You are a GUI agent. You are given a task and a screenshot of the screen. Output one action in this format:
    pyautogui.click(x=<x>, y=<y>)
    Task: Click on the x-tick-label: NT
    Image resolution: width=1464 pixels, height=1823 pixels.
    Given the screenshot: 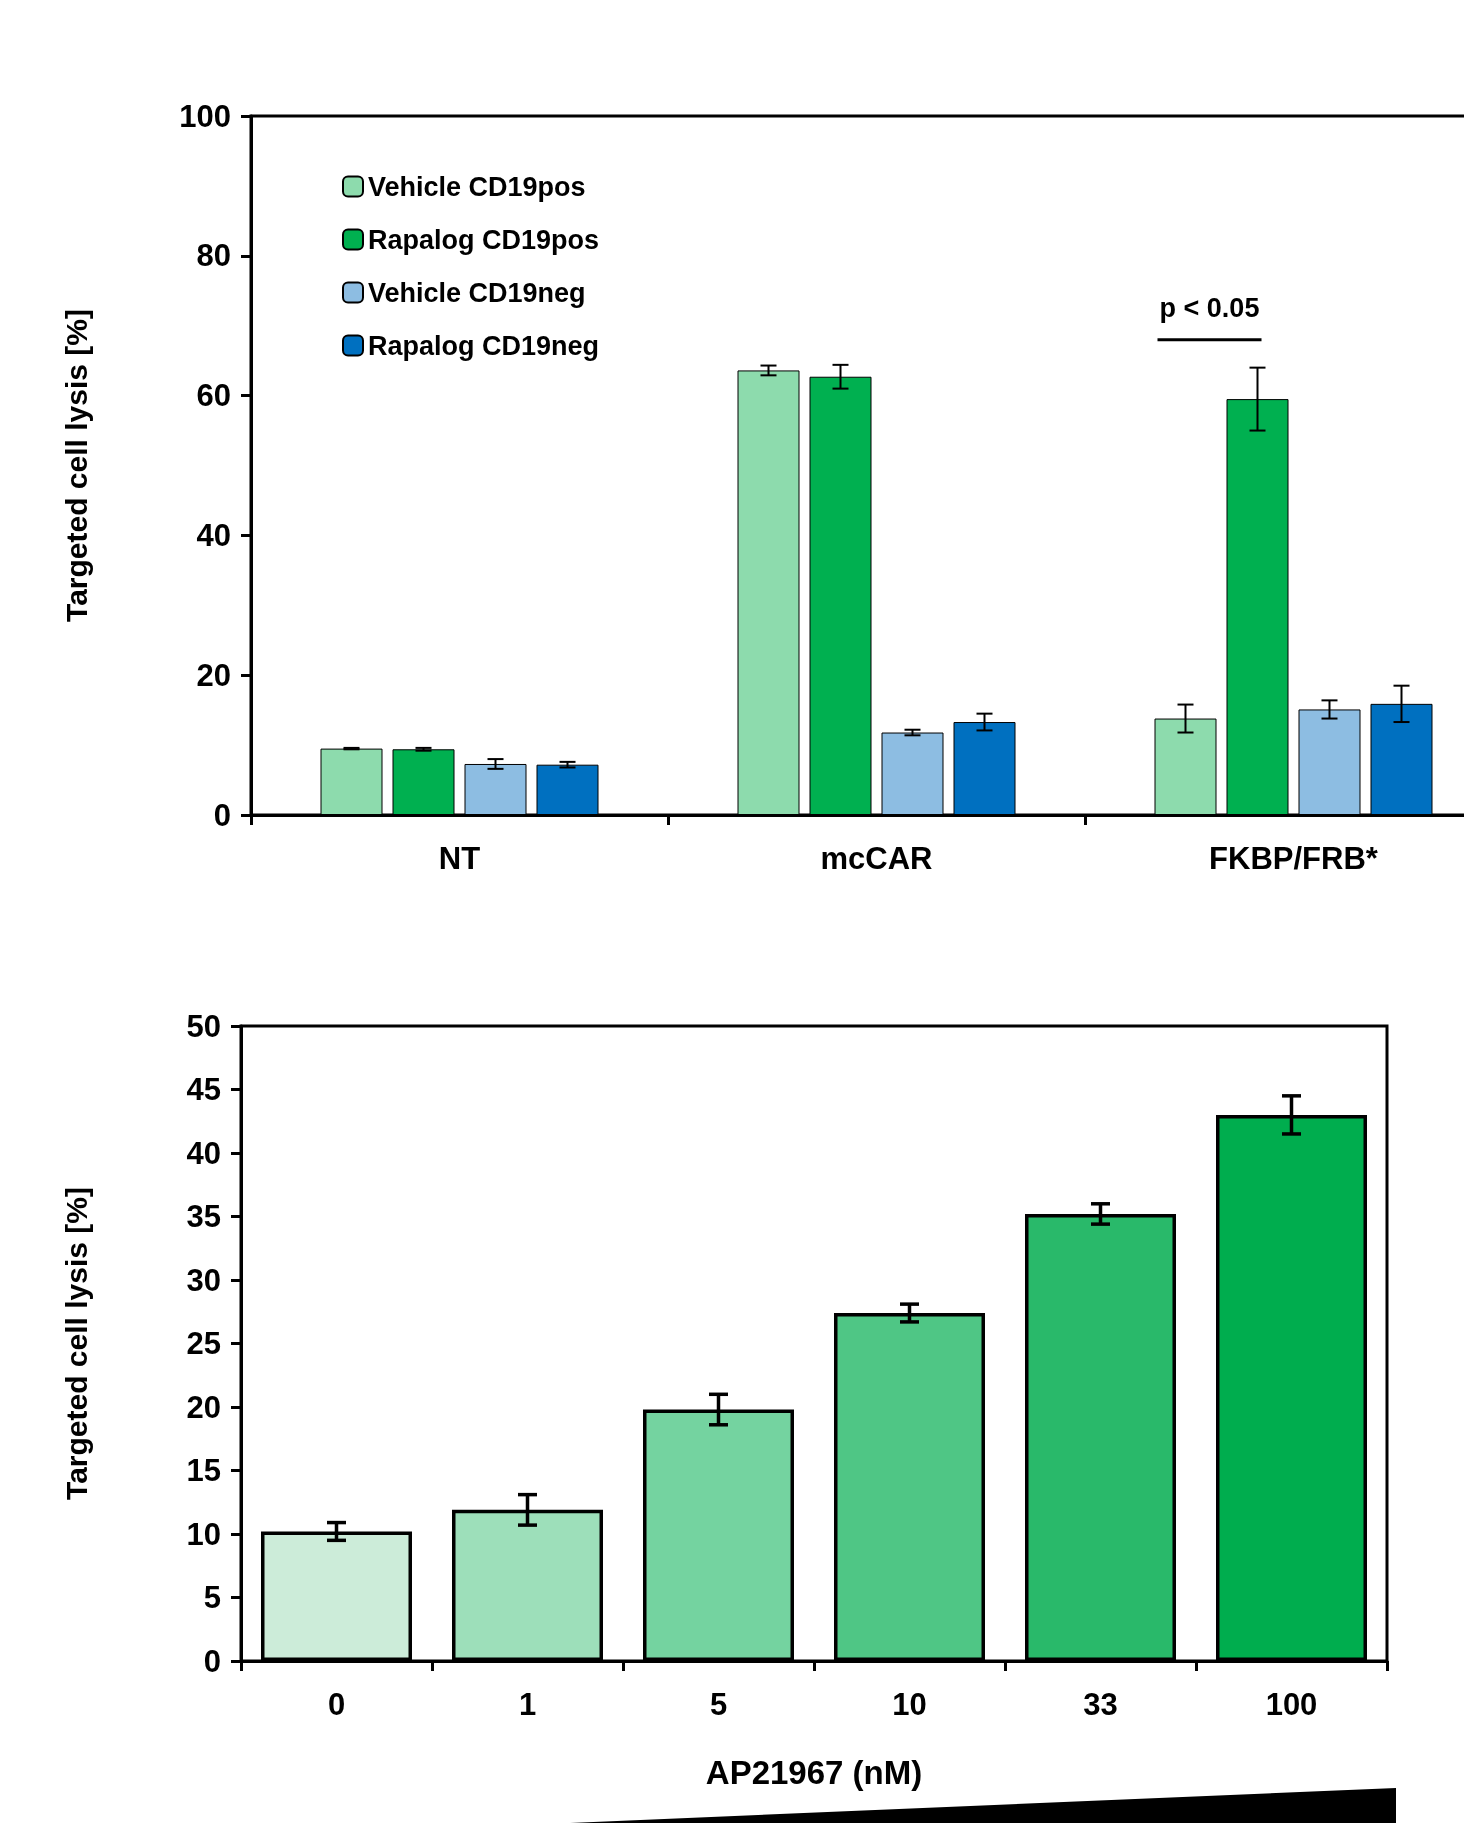 What is the action you would take?
    pyautogui.click(x=459, y=858)
    